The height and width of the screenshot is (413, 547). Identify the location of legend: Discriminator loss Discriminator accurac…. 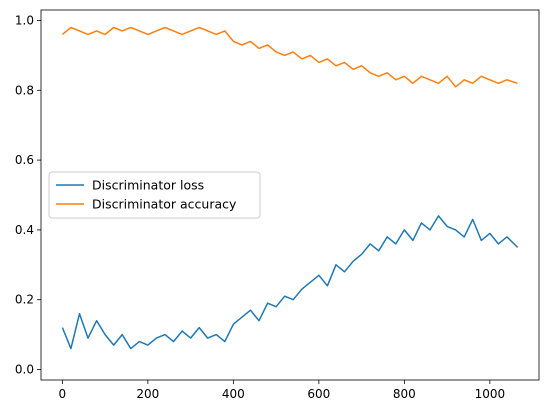
(154, 195).